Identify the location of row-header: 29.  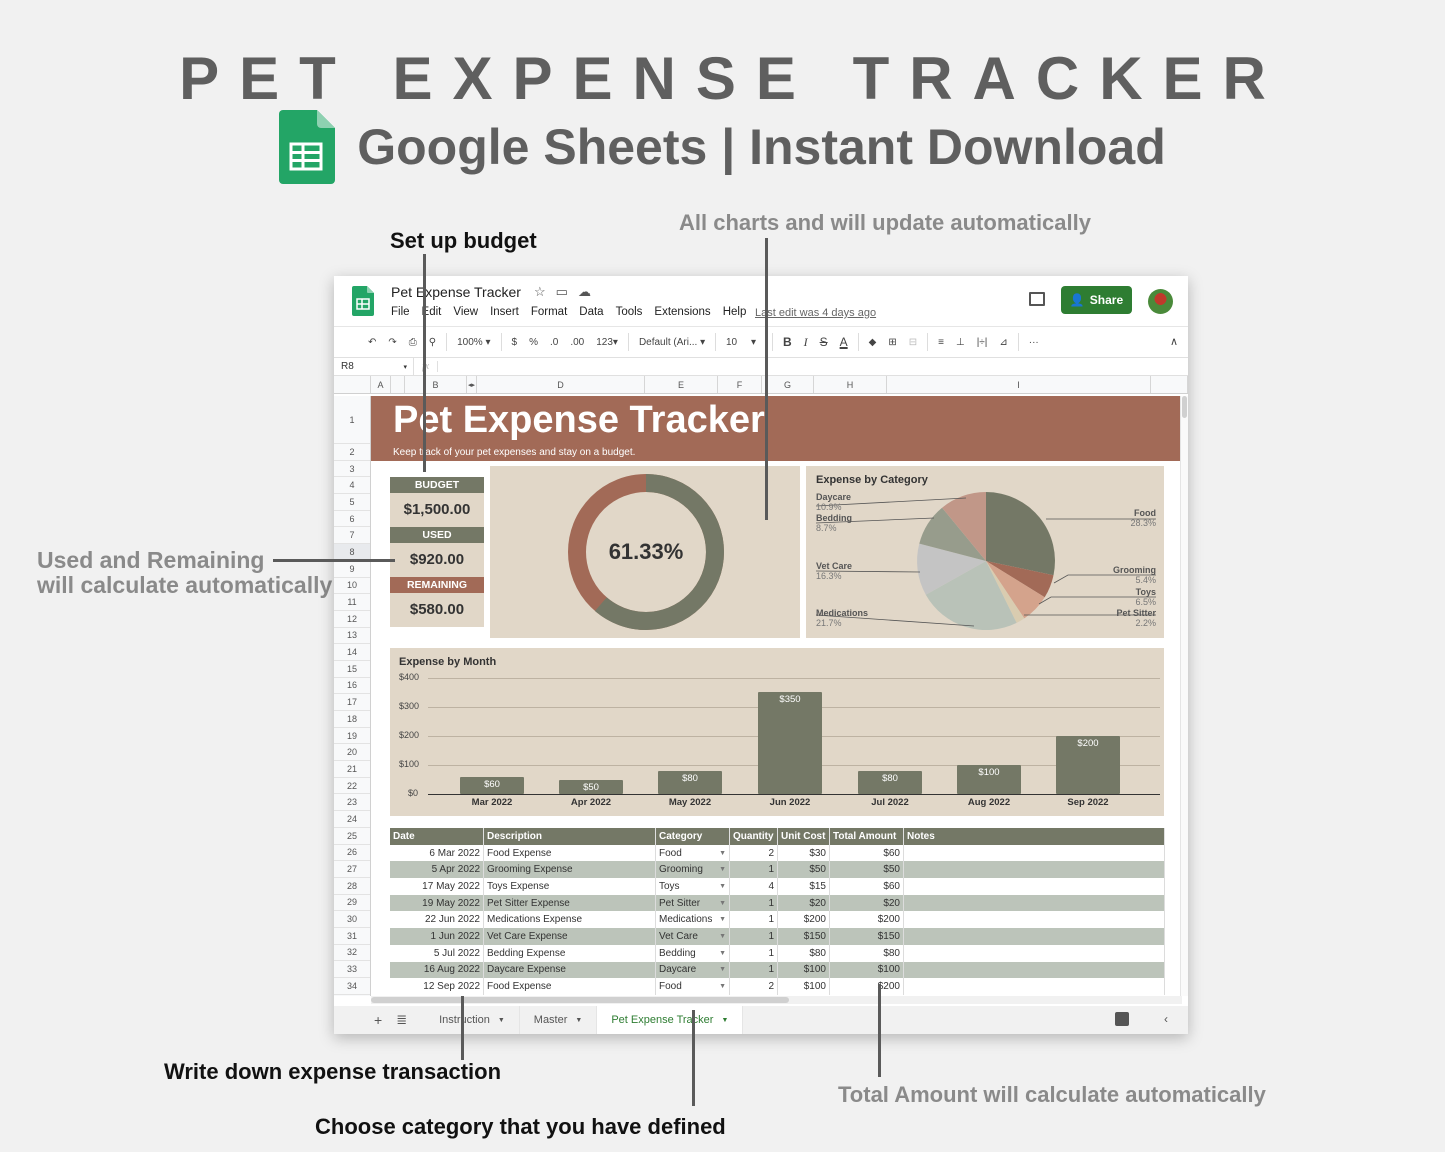
(352, 903).